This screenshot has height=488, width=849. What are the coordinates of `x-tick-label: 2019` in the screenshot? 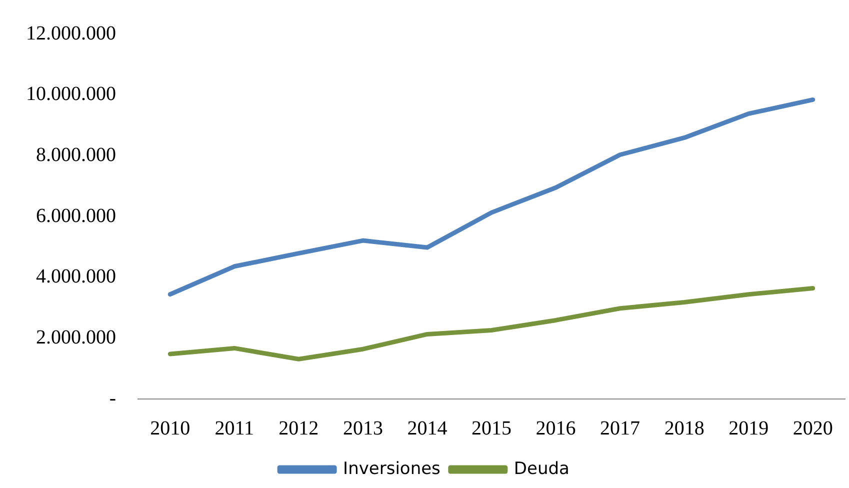 It's located at (748, 428).